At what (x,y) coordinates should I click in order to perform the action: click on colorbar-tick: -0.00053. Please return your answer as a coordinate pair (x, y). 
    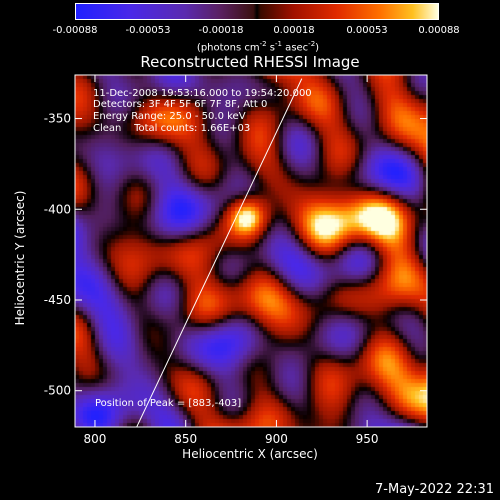
    Looking at the image, I should click on (148, 30).